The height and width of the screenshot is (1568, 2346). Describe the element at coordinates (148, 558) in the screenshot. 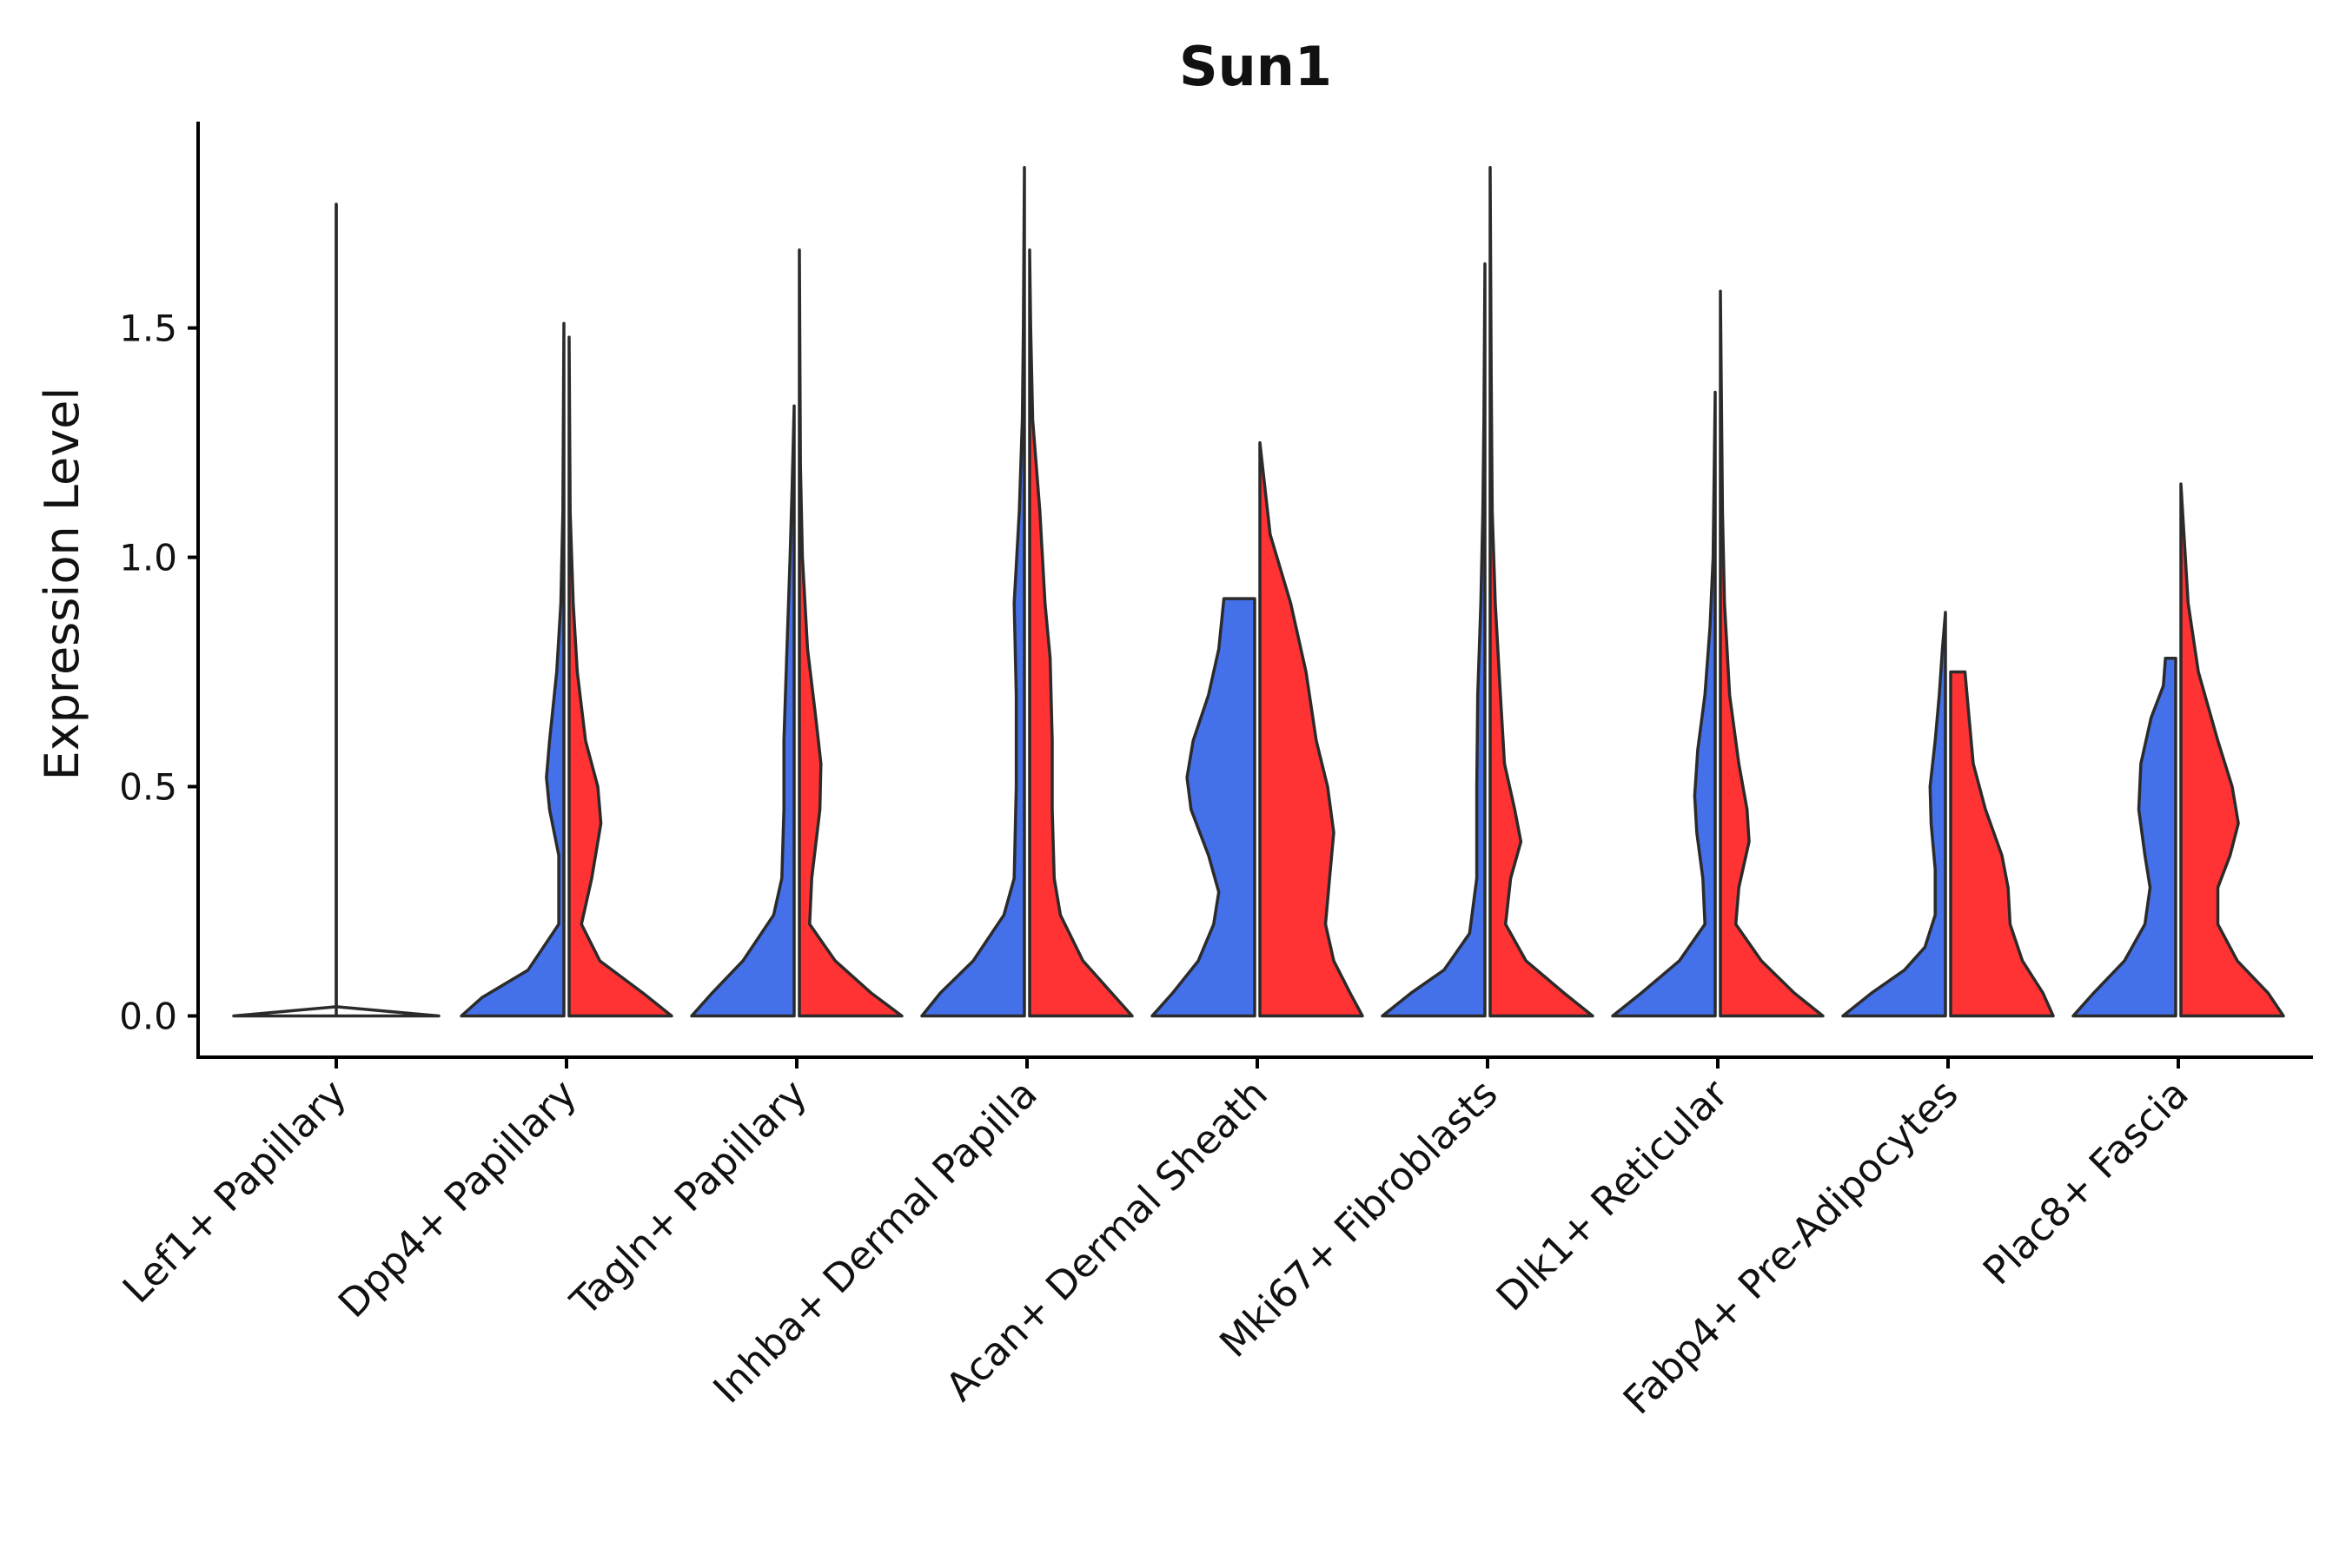

I see `y-tick-label: 1.0` at that location.